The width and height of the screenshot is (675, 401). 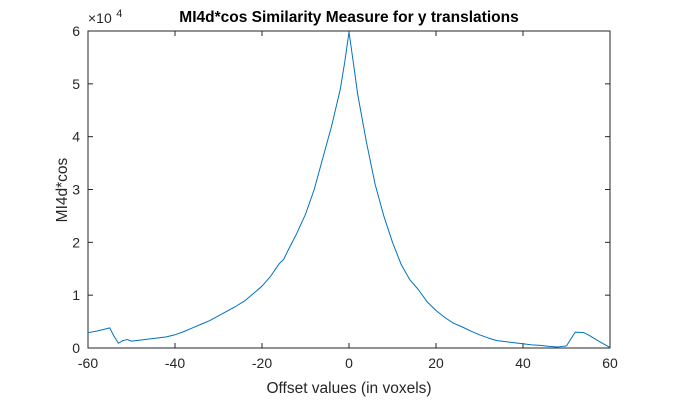 What do you see at coordinates (436, 363) in the screenshot?
I see `x-tick-label: 20` at bounding box center [436, 363].